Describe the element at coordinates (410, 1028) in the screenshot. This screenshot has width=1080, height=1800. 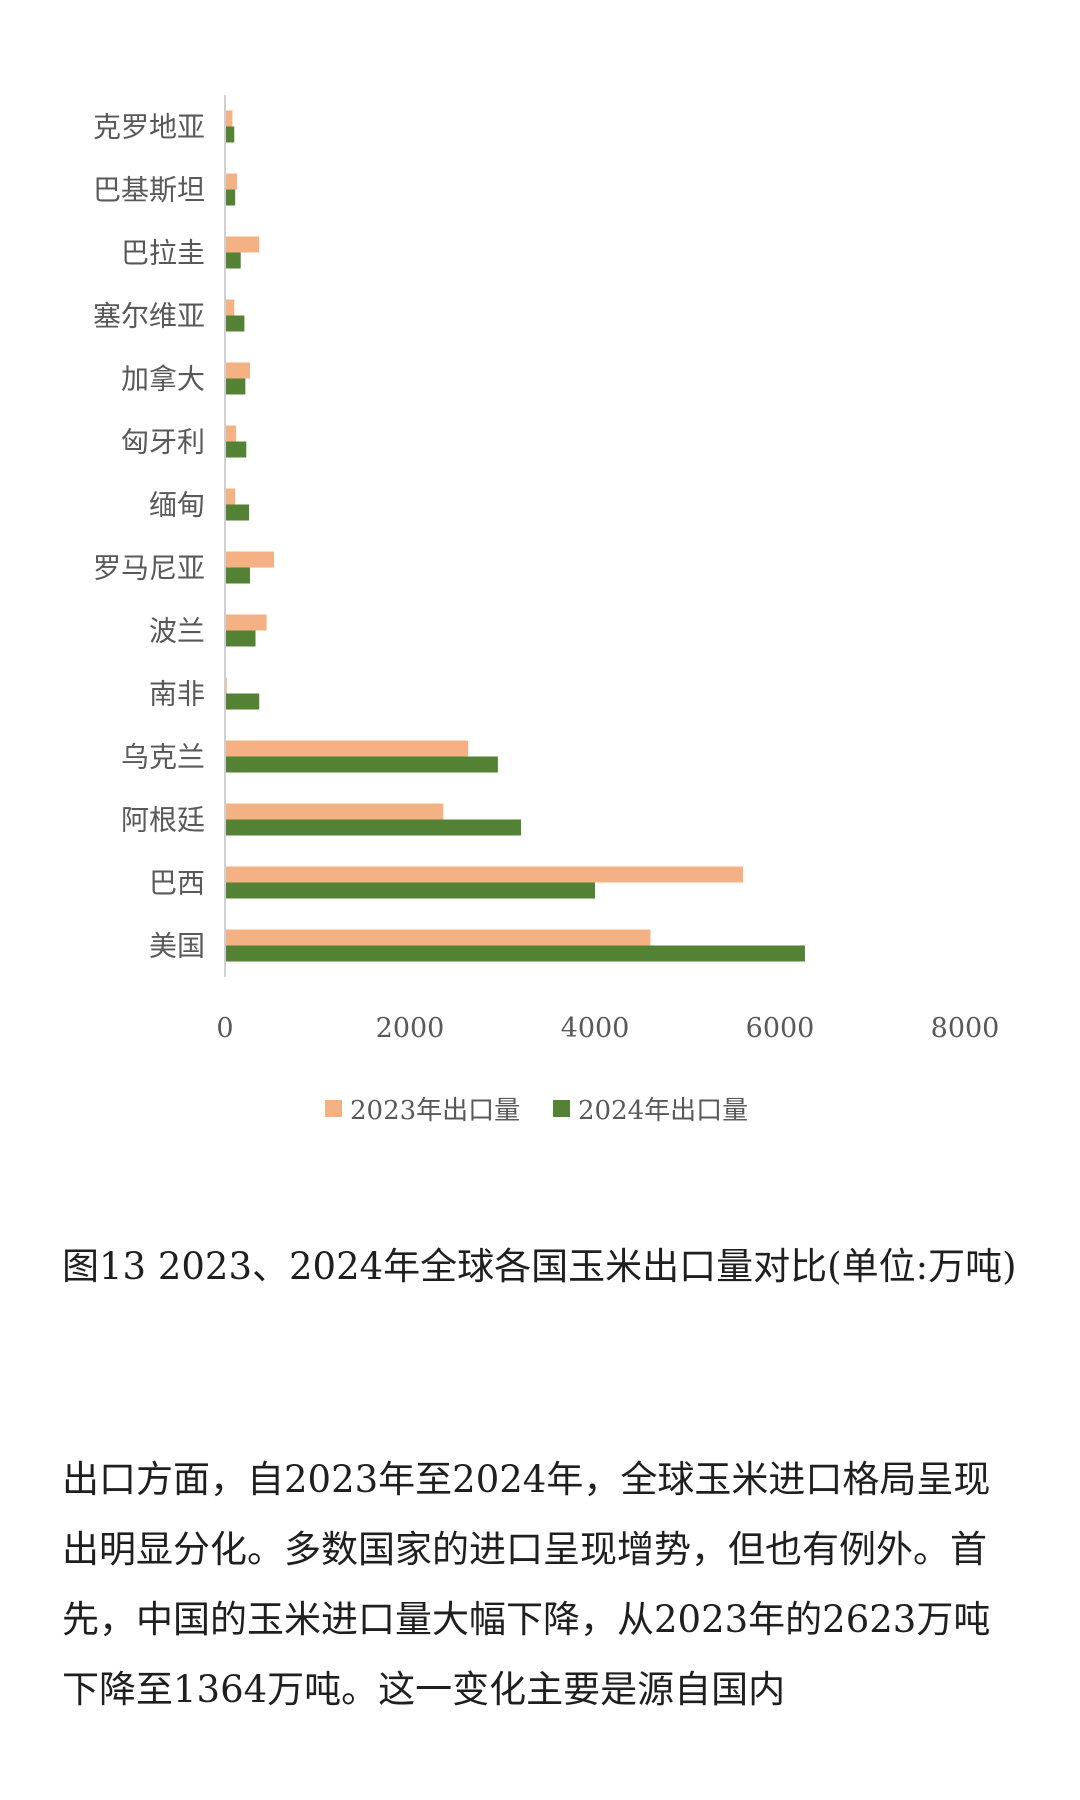
I see `x-tick-label: 2000` at that location.